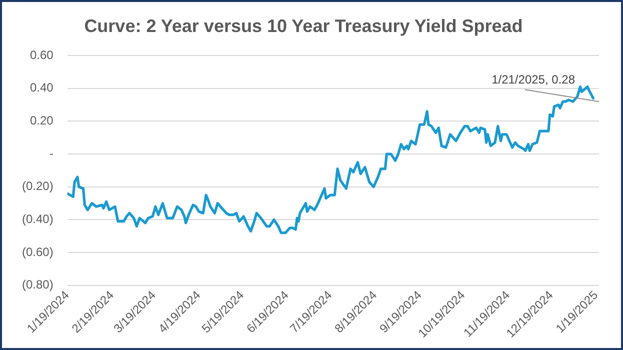 Image resolution: width=623 pixels, height=350 pixels. I want to click on y-tick-label: 0.60, so click(42, 55).